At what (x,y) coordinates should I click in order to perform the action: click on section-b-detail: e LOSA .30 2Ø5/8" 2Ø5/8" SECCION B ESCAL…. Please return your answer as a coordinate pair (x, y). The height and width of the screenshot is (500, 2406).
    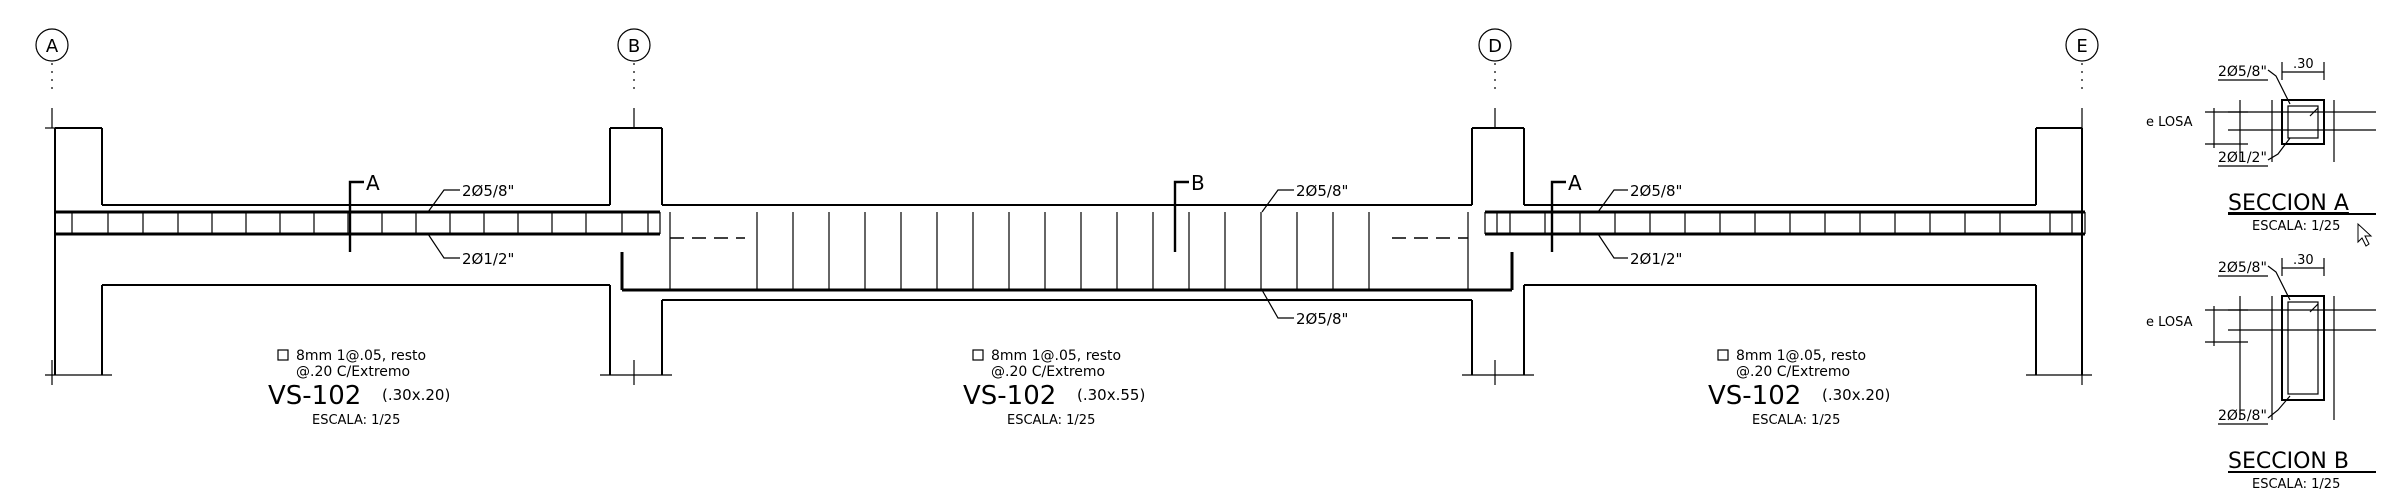
    Looking at the image, I should click on (2261, 372).